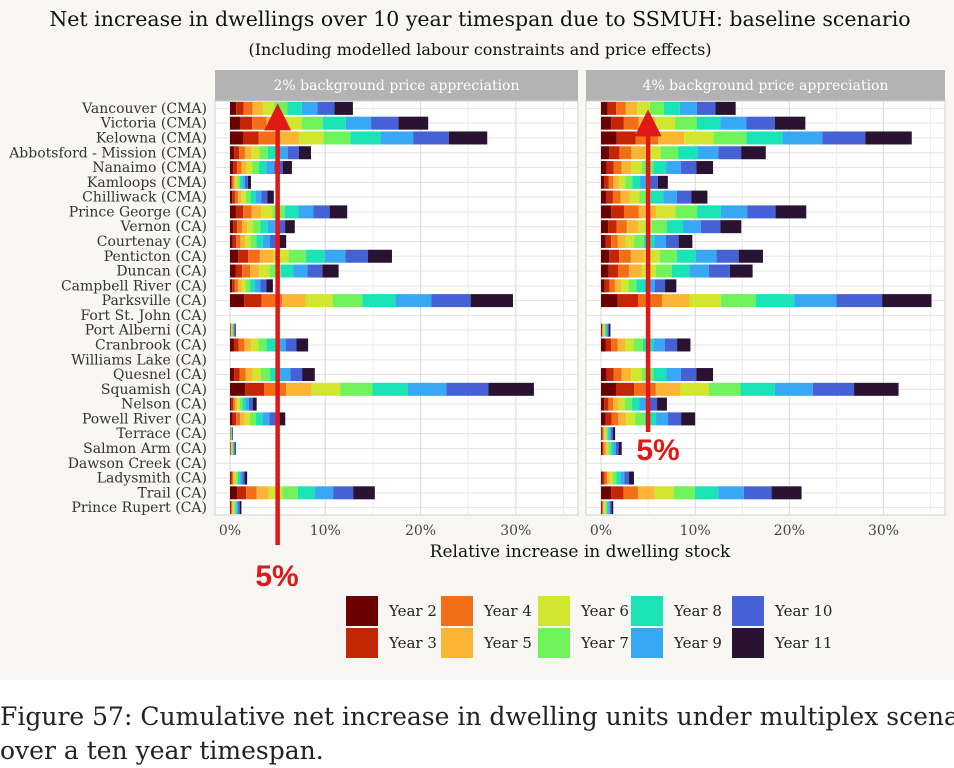  Describe the element at coordinates (362, 611) in the screenshot. I see `legend-swatch` at that location.